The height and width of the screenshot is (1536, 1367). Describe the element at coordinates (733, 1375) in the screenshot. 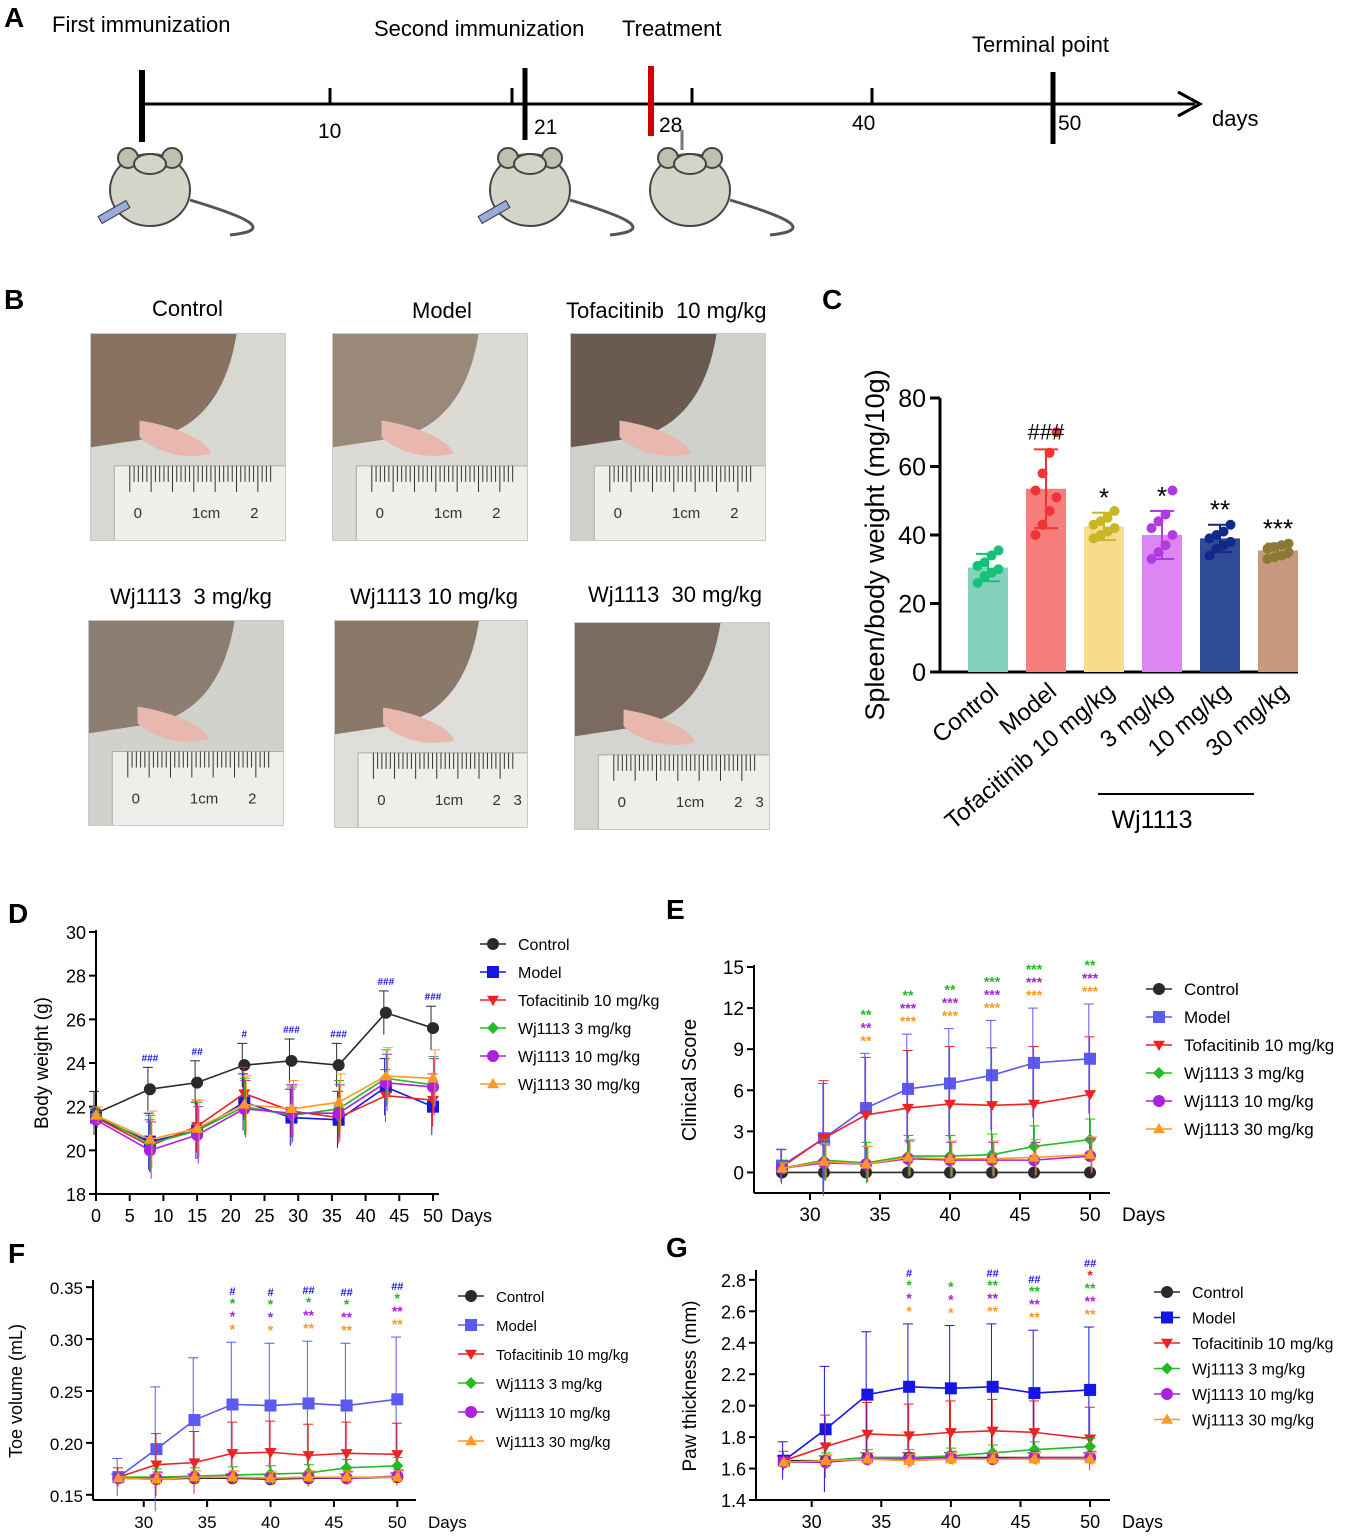

I see `y-tick-label: 2.2` at that location.